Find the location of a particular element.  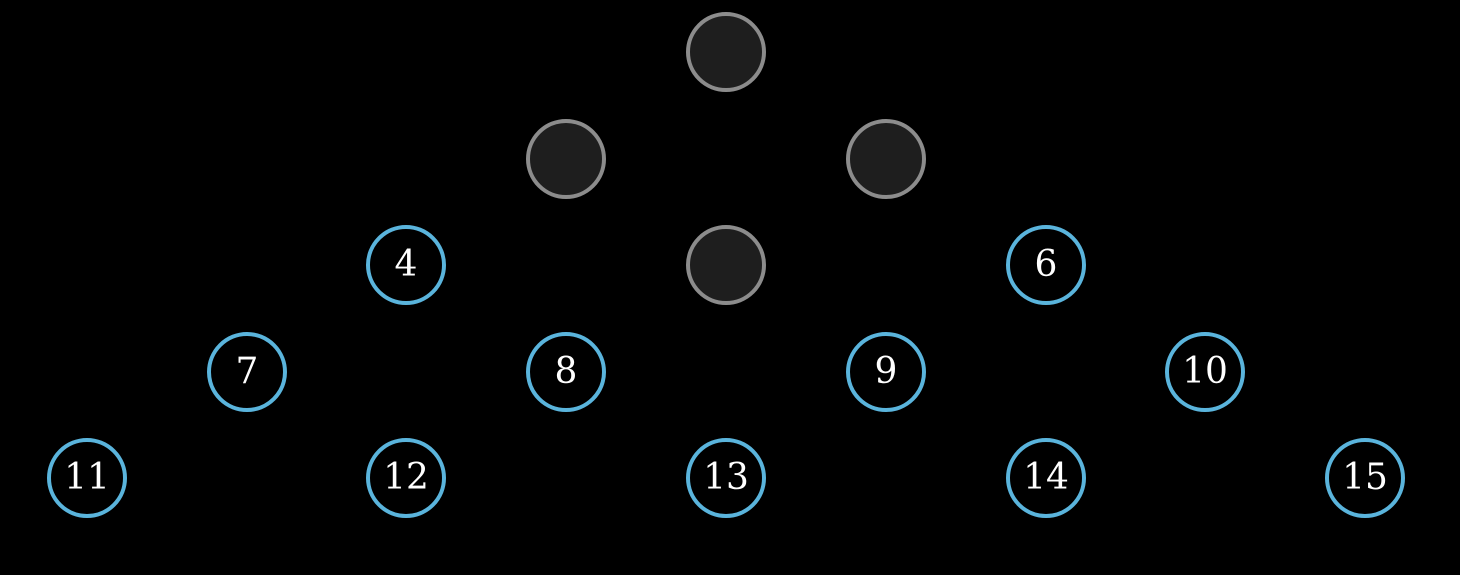

peg-13: 13 is located at coordinates (726, 478).